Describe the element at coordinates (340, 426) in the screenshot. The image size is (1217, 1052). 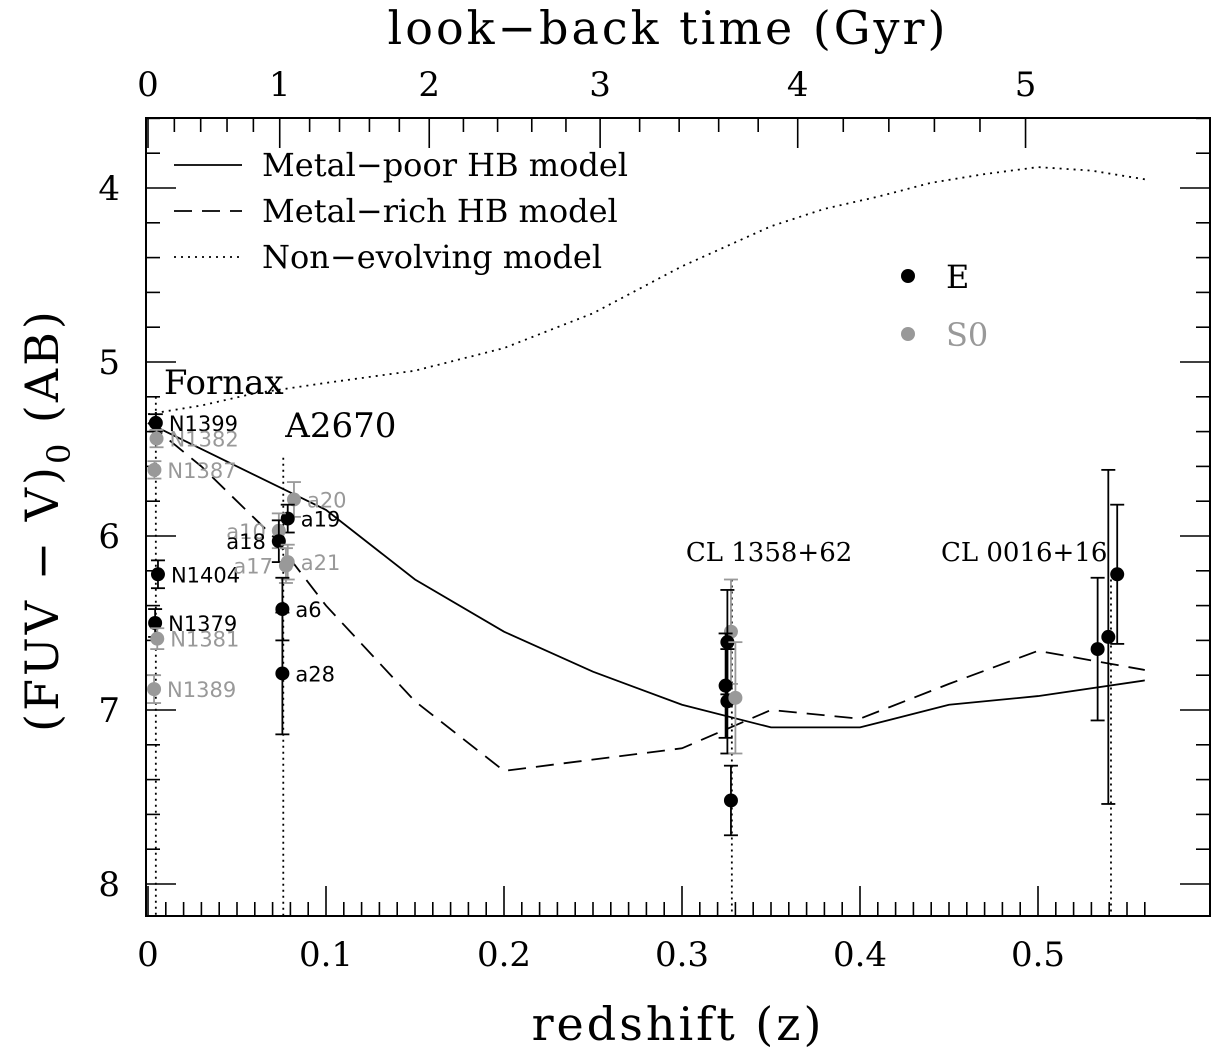
I see `cluster-label: A2670` at that location.